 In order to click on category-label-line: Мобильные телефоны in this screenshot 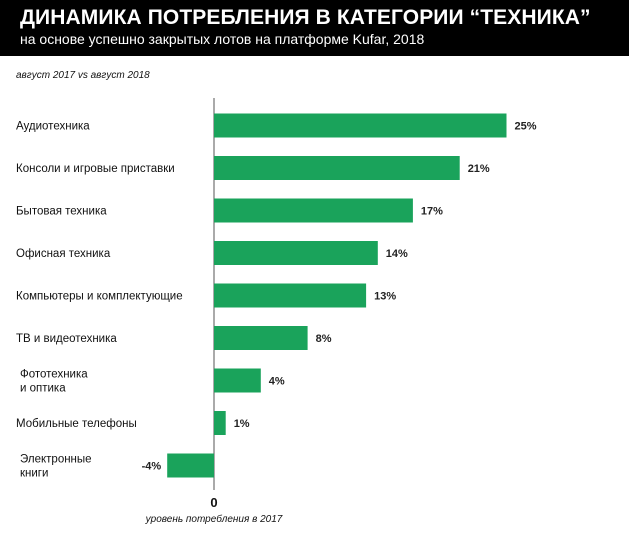, I will do `click(76, 424)`.